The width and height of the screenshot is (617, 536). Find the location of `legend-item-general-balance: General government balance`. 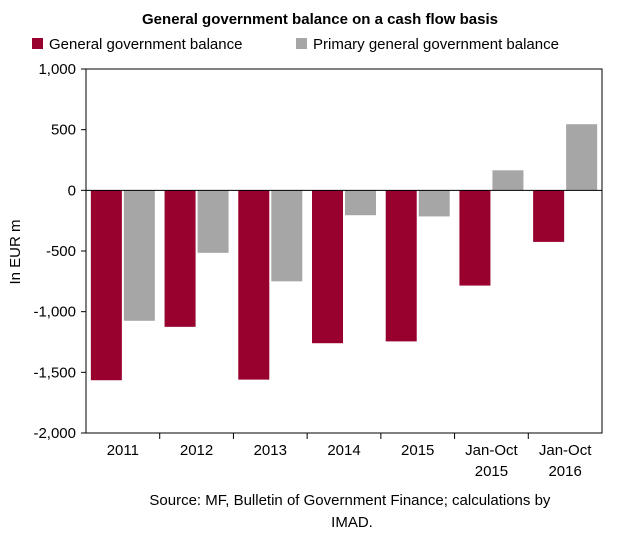

legend-item-general-balance: General government balance is located at coordinates (137, 44).